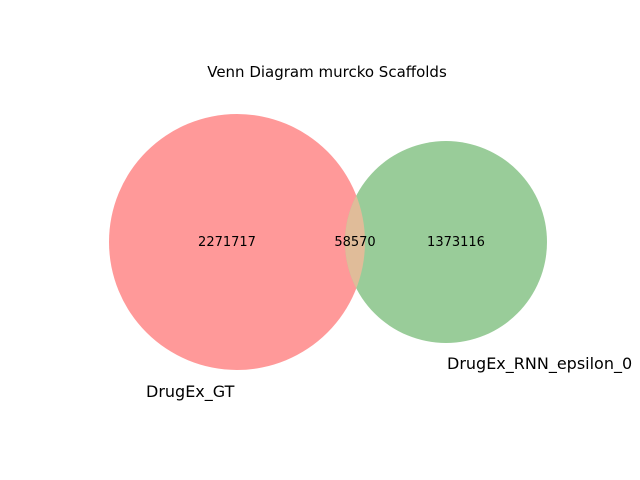  I want to click on right-only-count: 1373116, so click(456, 242).